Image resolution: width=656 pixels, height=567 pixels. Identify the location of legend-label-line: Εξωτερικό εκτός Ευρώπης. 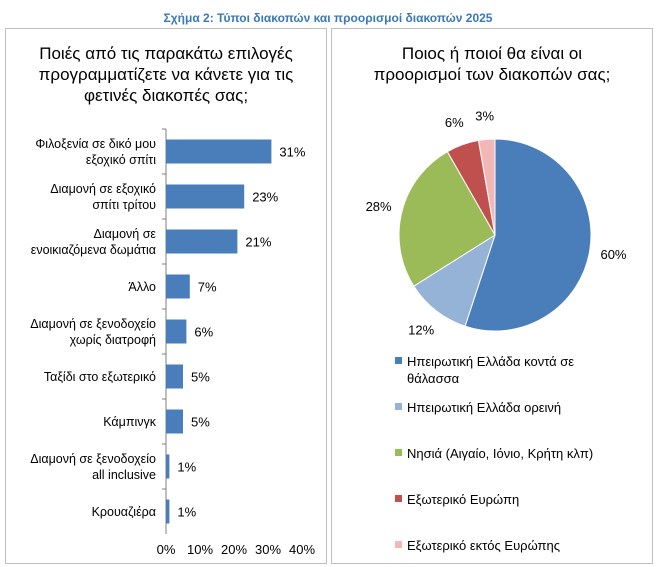
(483, 545).